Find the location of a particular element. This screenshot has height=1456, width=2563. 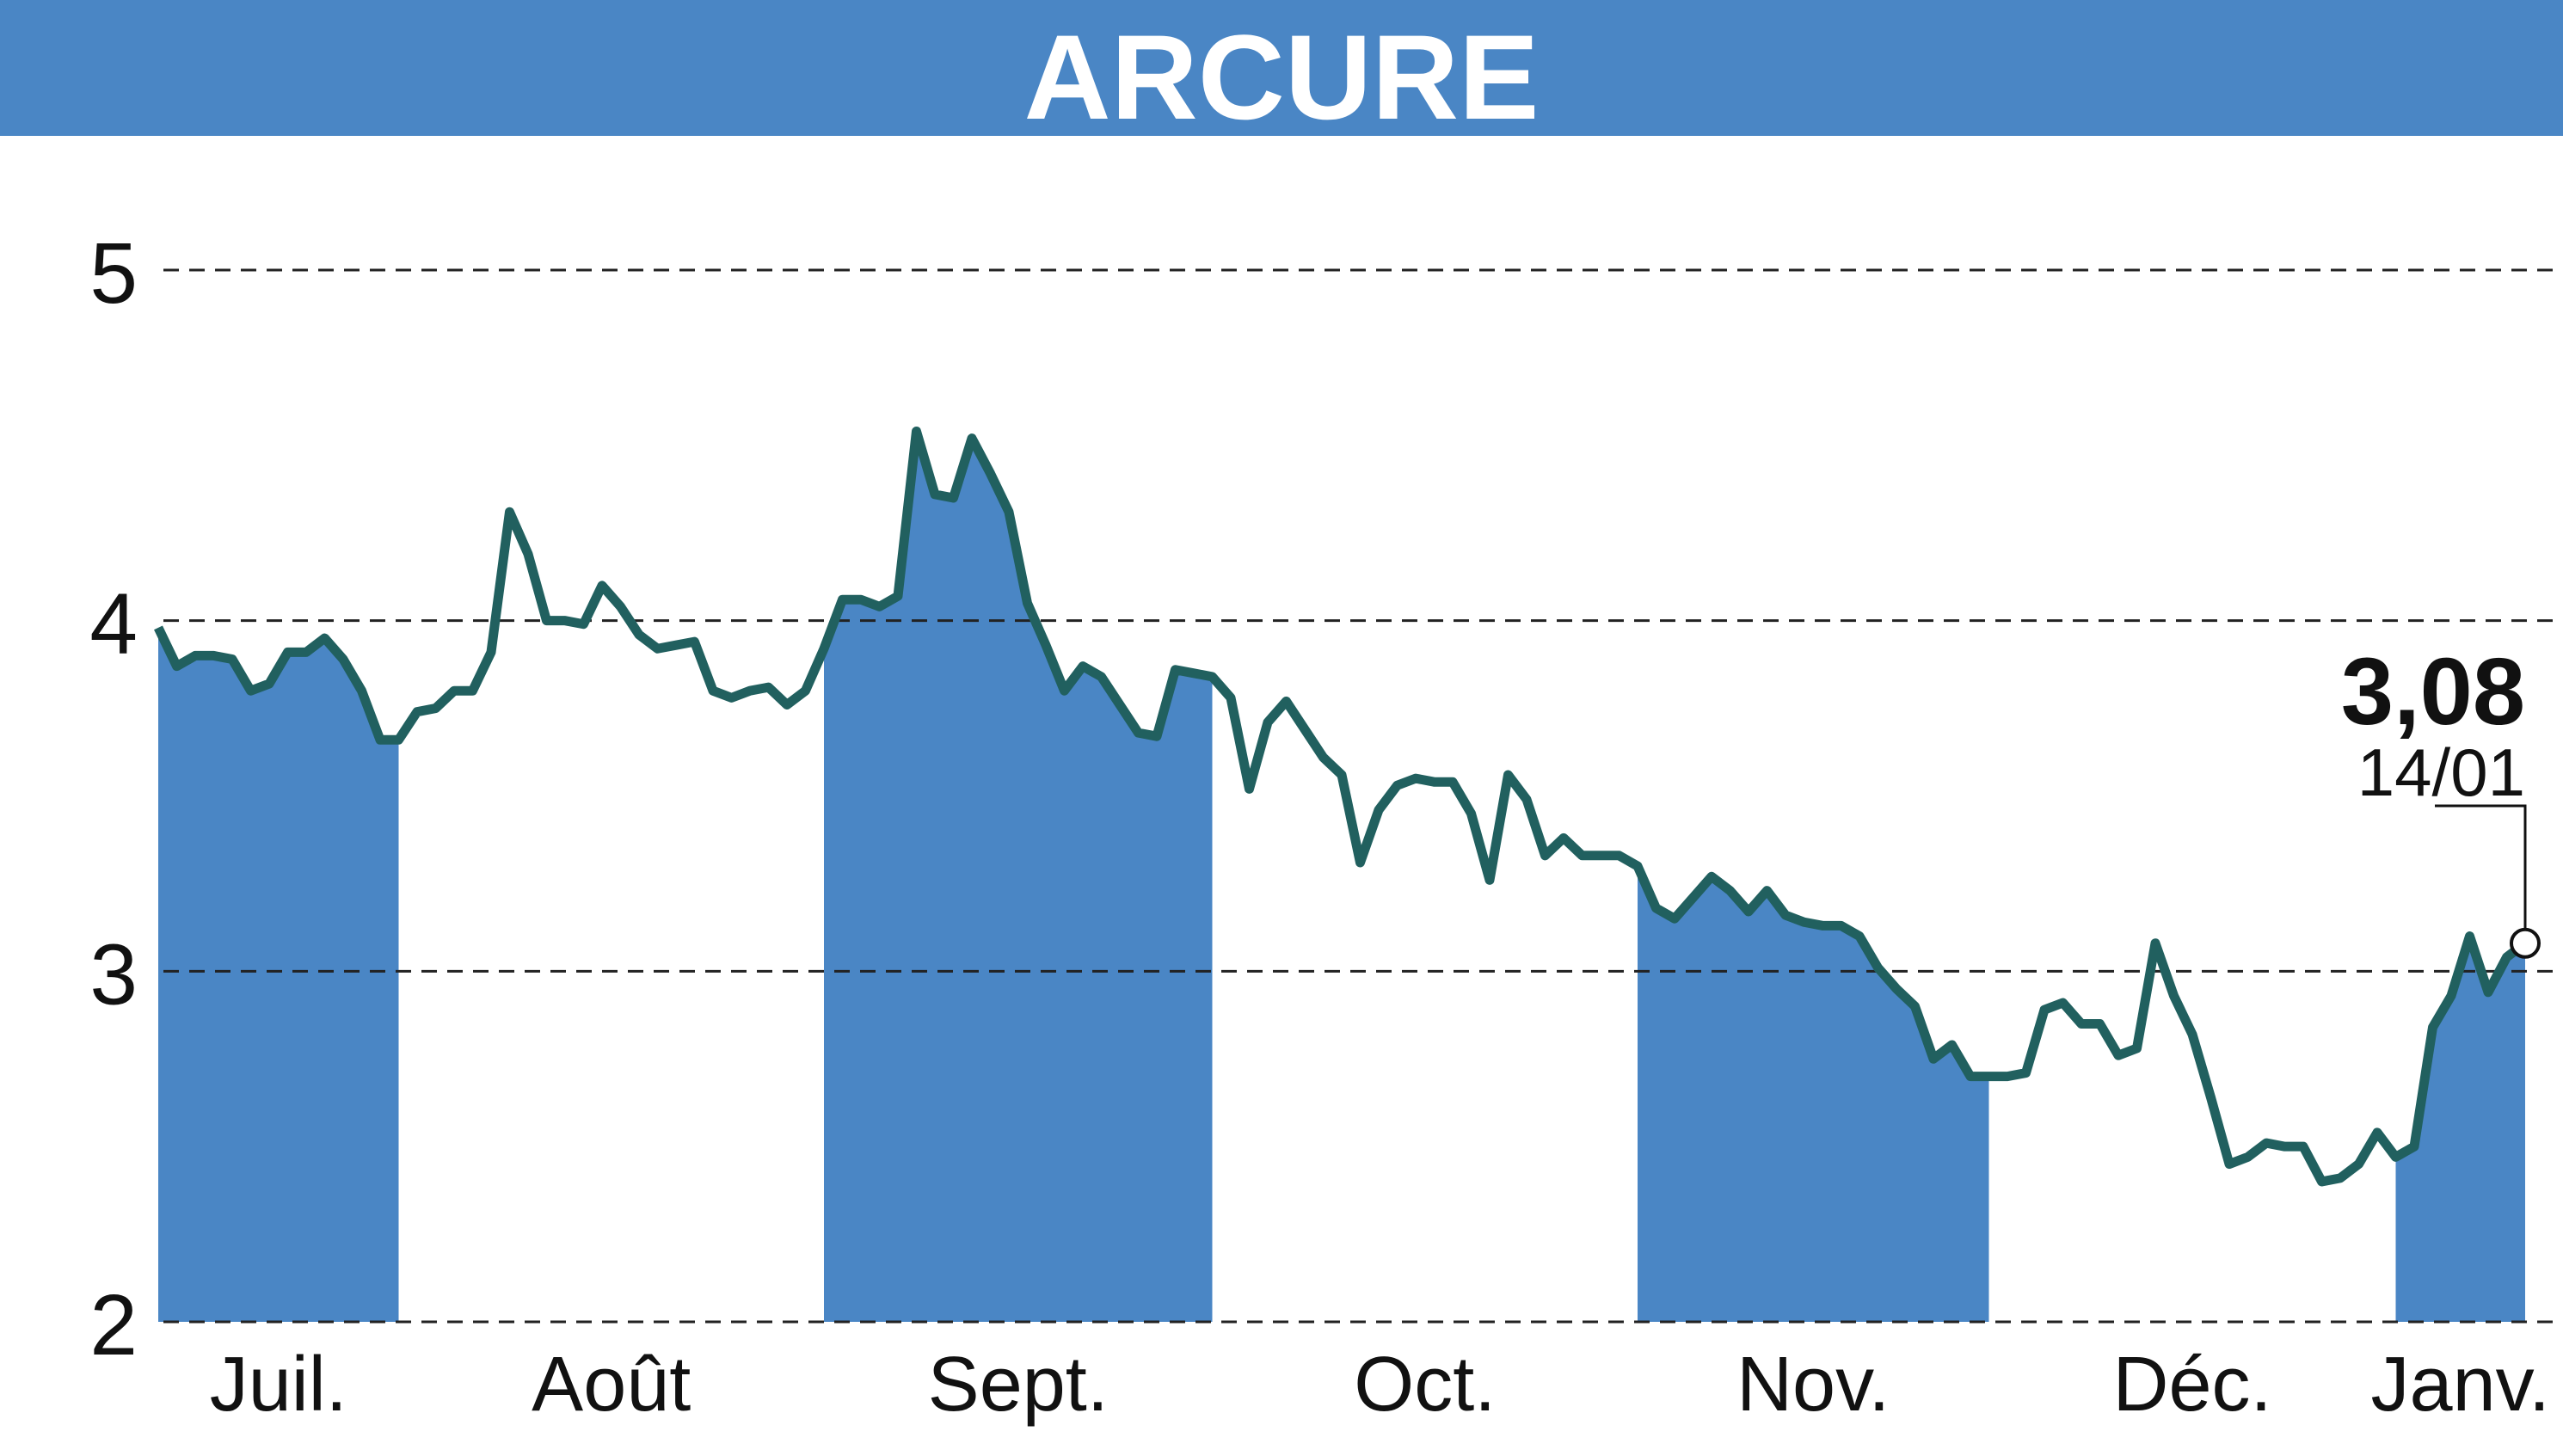

chart-title: ARCURE is located at coordinates (1282, 77).